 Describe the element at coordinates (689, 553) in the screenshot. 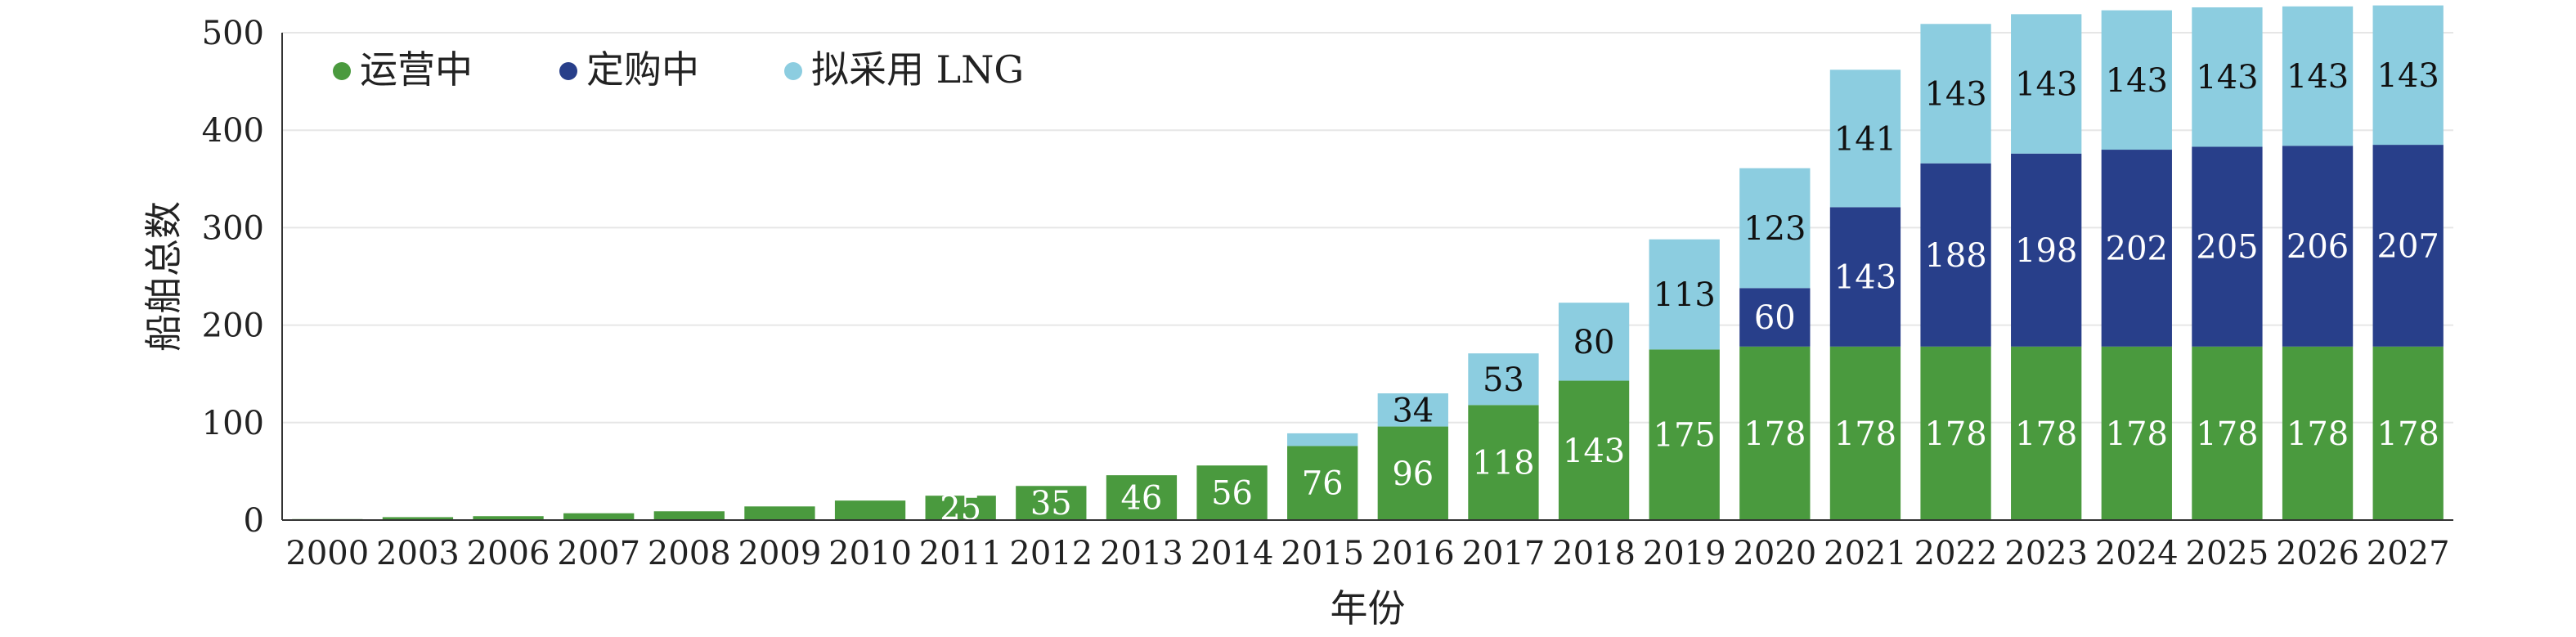

I see `x-tick-label: 2008` at that location.